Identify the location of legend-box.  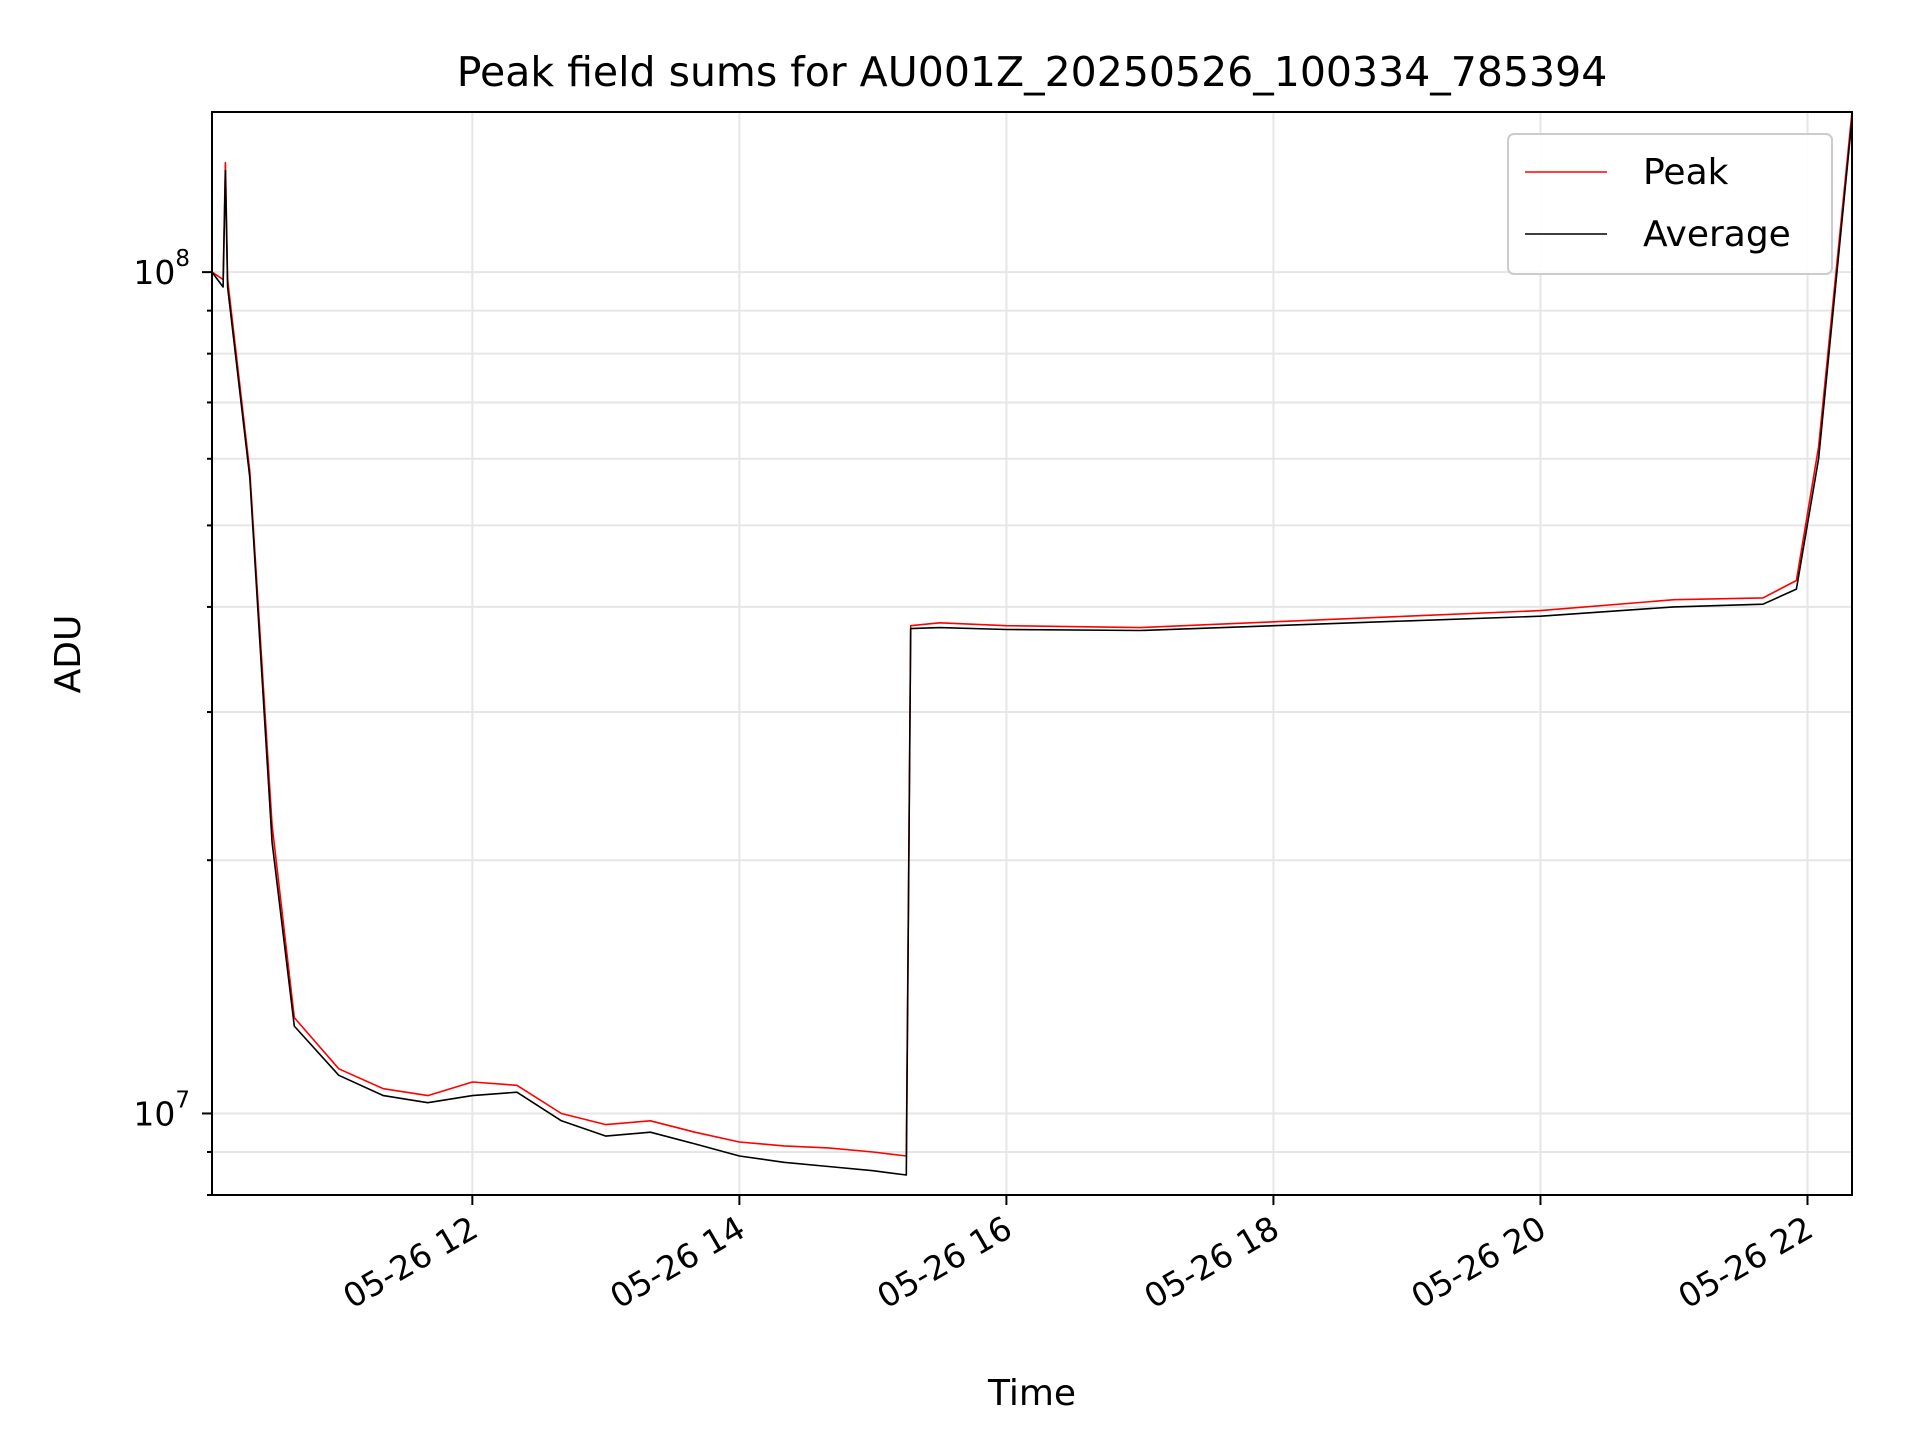
(1670, 204).